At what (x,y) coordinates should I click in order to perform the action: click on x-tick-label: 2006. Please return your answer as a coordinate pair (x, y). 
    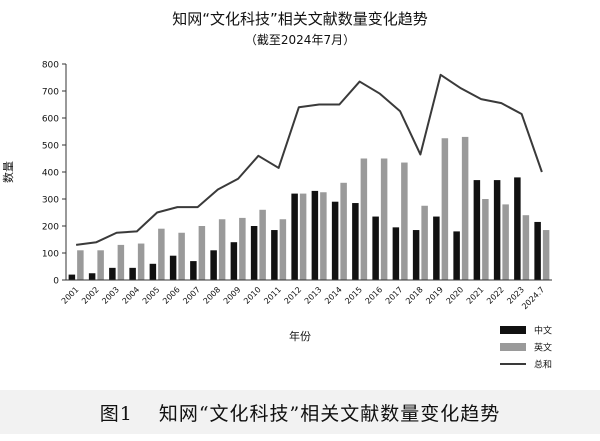
    Looking at the image, I should click on (171, 295).